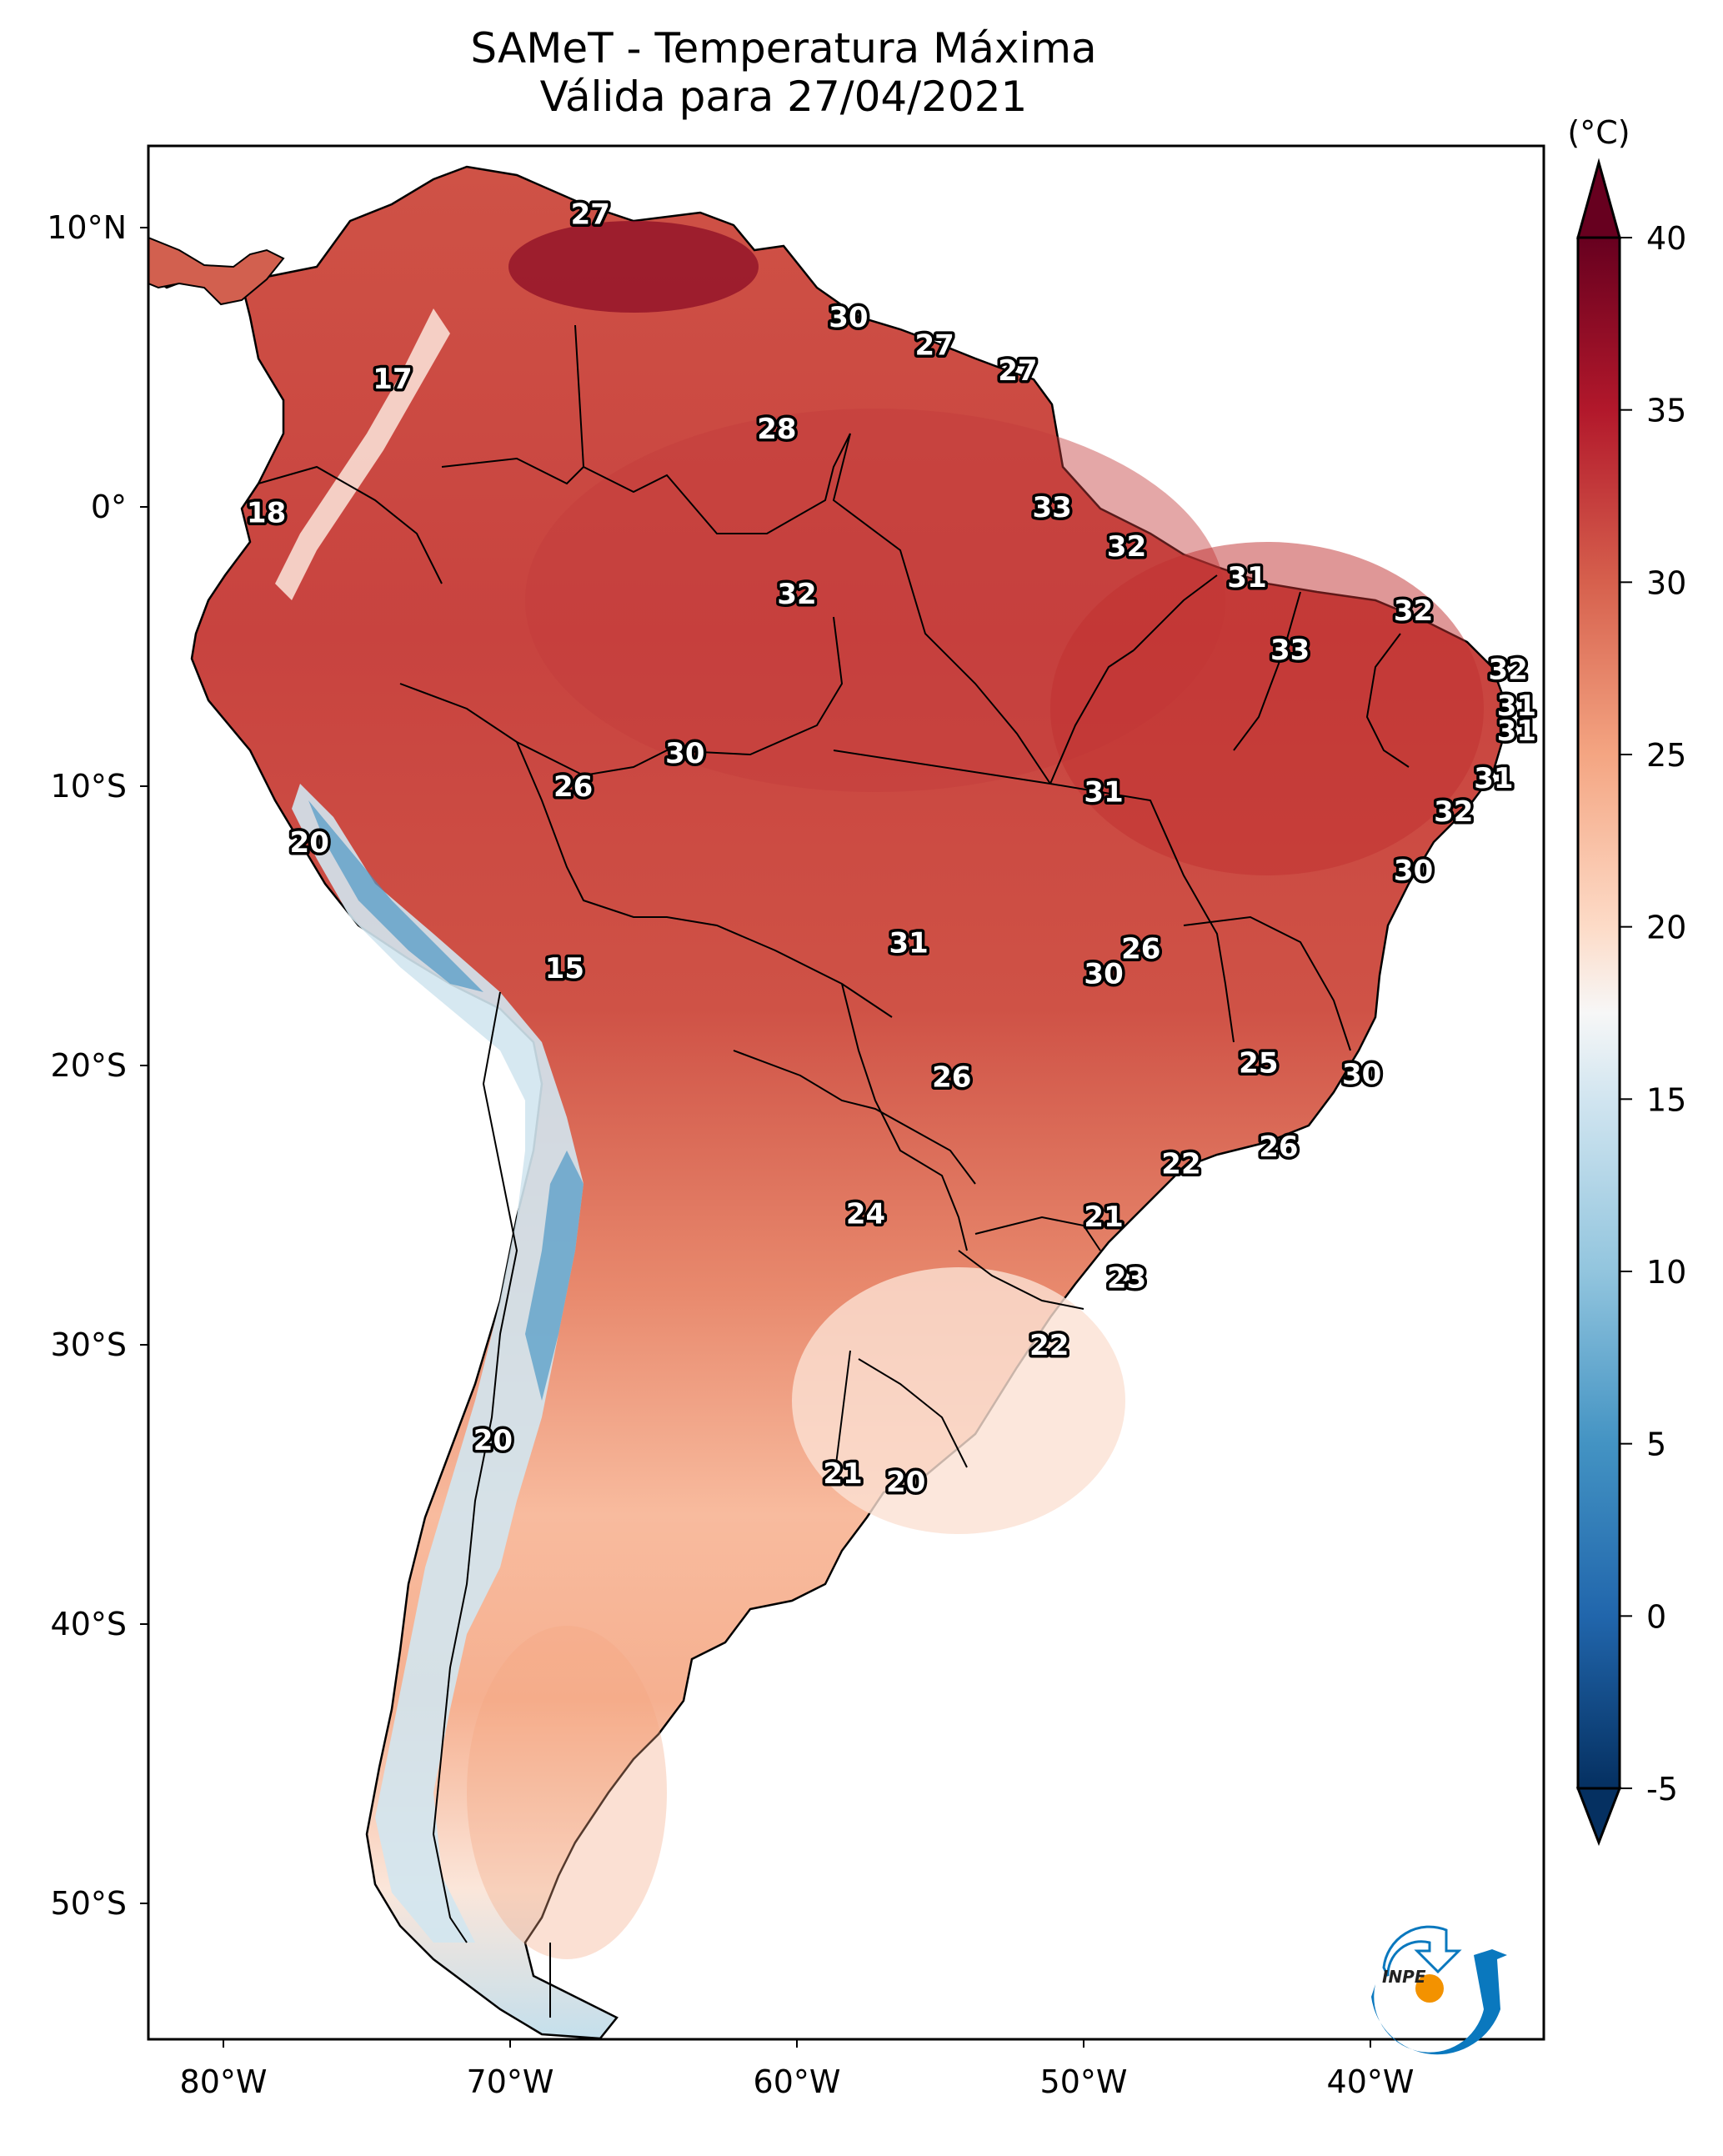  What do you see at coordinates (567, 1792) in the screenshot?
I see `patagonia-zone` at bounding box center [567, 1792].